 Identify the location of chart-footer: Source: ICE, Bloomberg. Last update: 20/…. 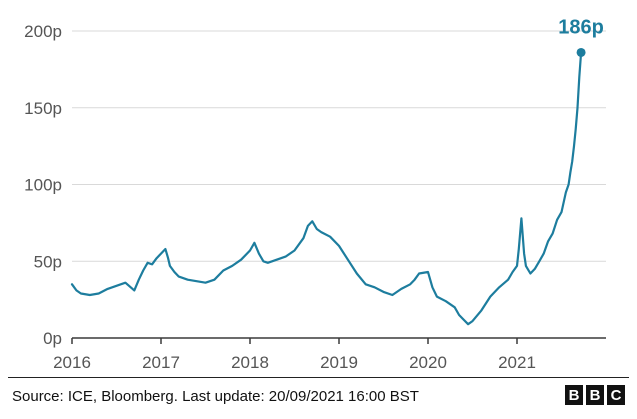
(318, 398).